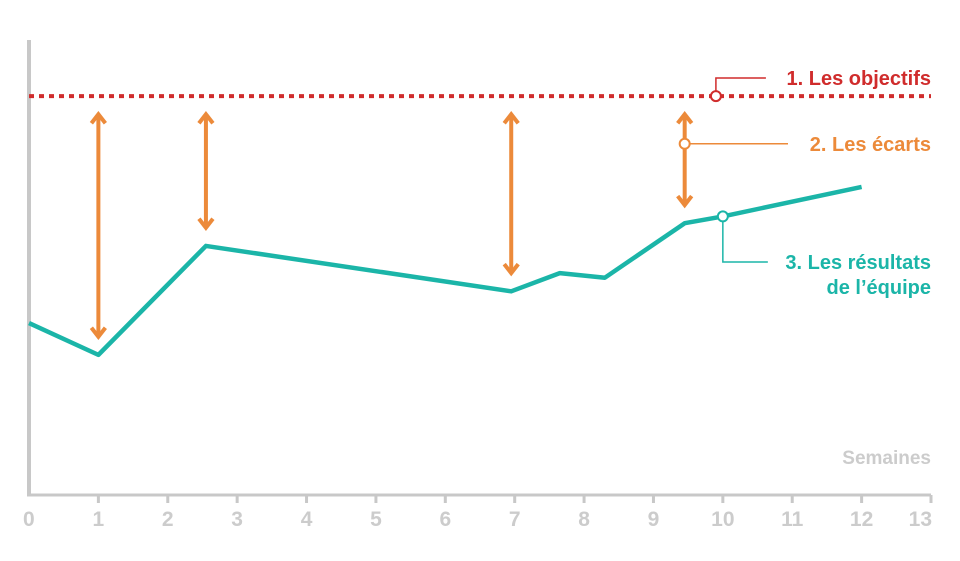 The height and width of the screenshot is (561, 960). What do you see at coordinates (745, 239) in the screenshot?
I see `results-leader-line` at bounding box center [745, 239].